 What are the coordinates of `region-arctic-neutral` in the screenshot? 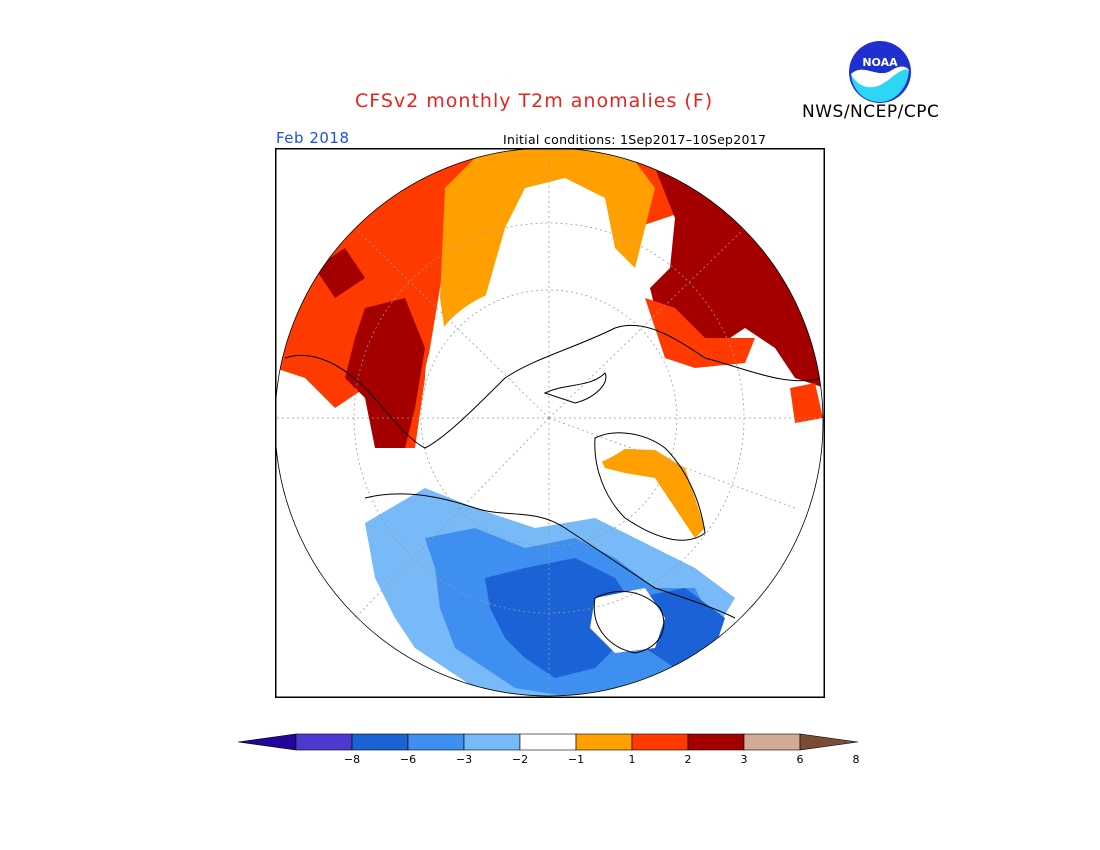 It's located at (545, 378).